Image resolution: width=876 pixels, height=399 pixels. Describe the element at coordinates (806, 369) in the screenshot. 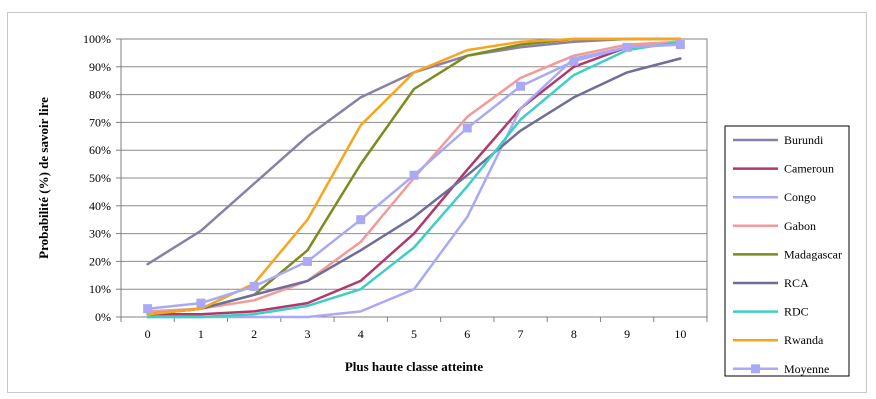

I see `legend-label-moyenne: Moyenne` at that location.